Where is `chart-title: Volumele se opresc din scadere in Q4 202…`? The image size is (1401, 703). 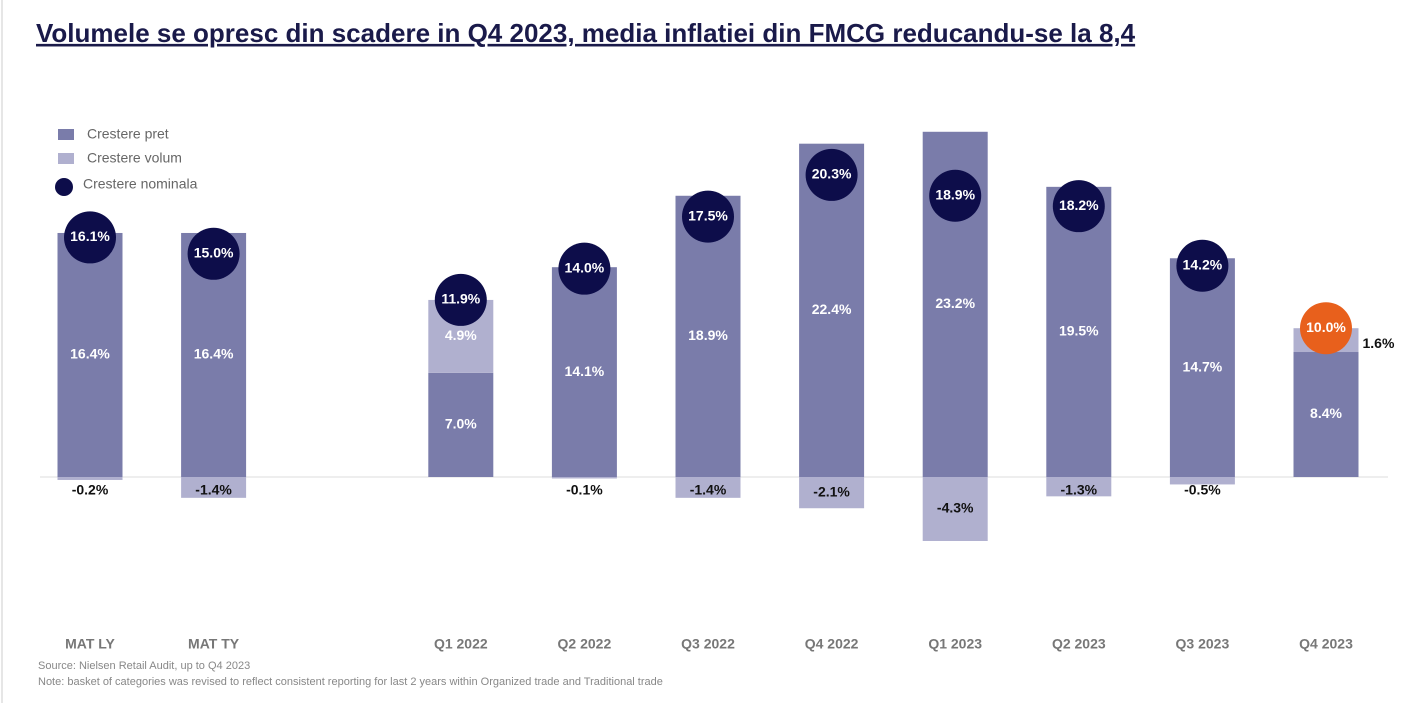 chart-title: Volumele se opresc din scadere in Q4 202… is located at coordinates (586, 33).